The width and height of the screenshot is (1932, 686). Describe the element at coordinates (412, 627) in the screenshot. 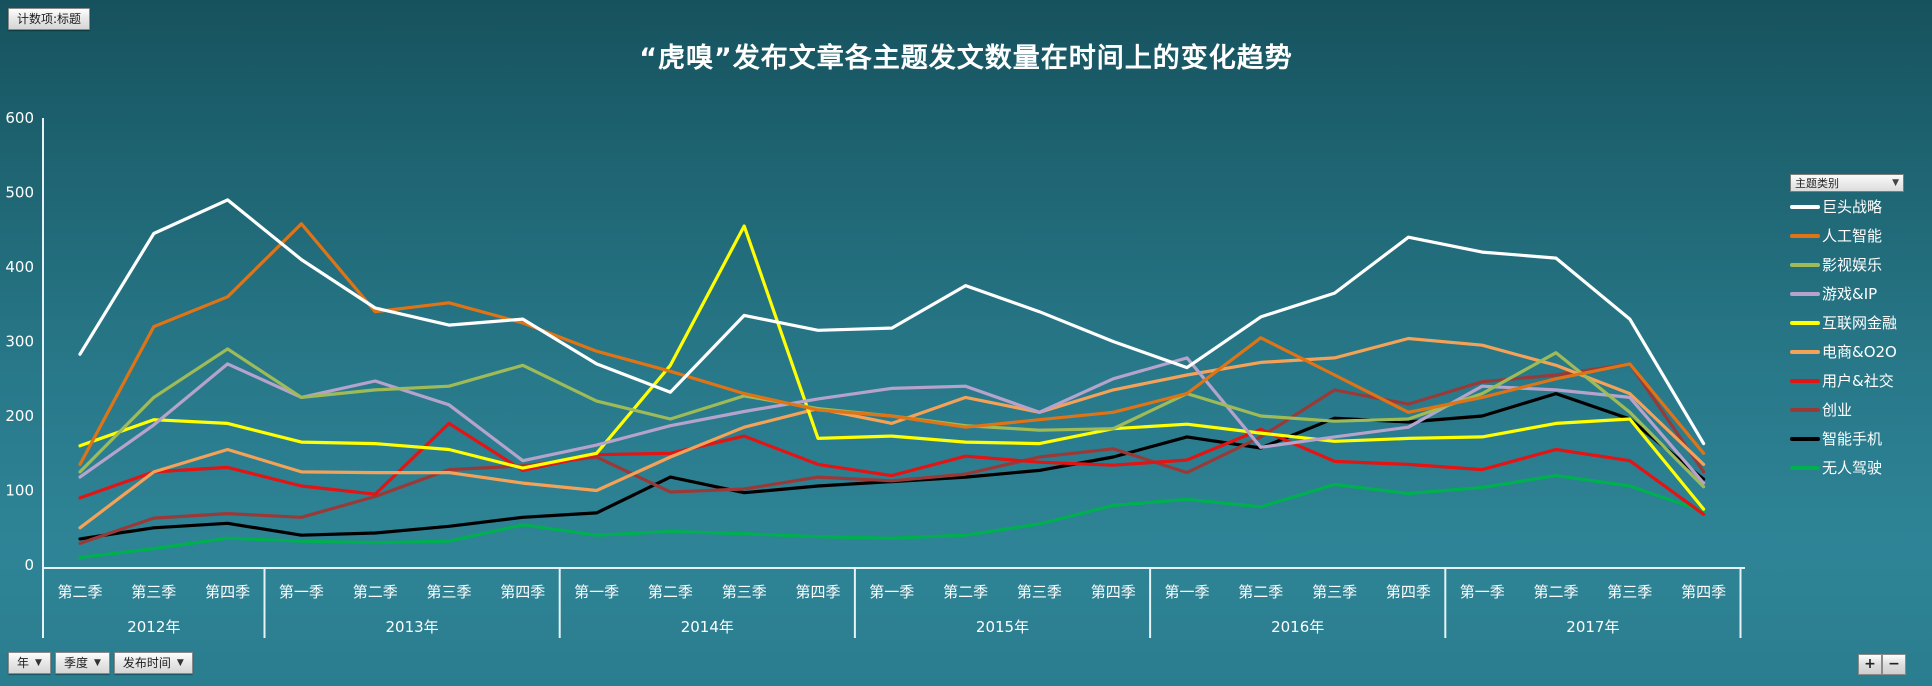

I see `year-label: 2013年` at that location.